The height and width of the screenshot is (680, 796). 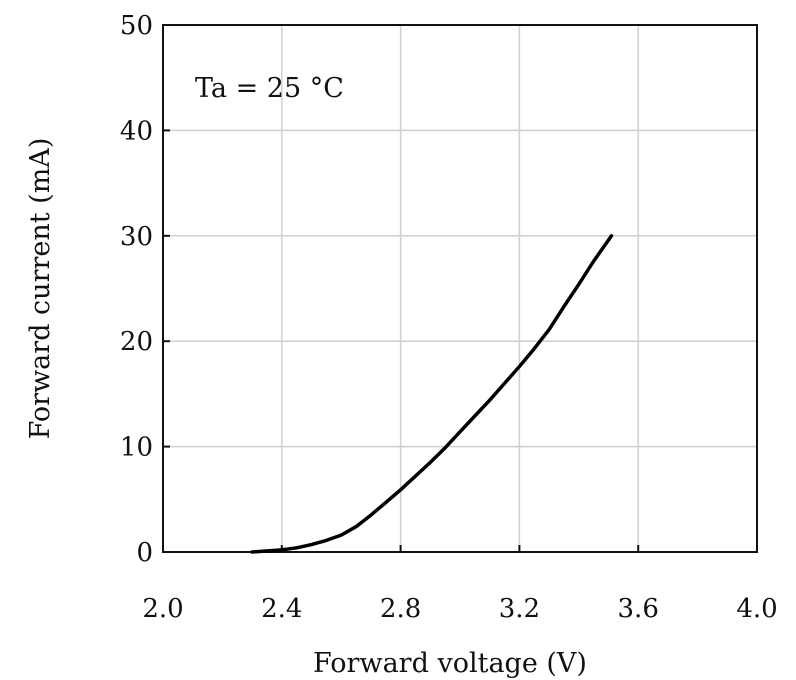 I want to click on y-tick-label: 30, so click(x=136, y=237).